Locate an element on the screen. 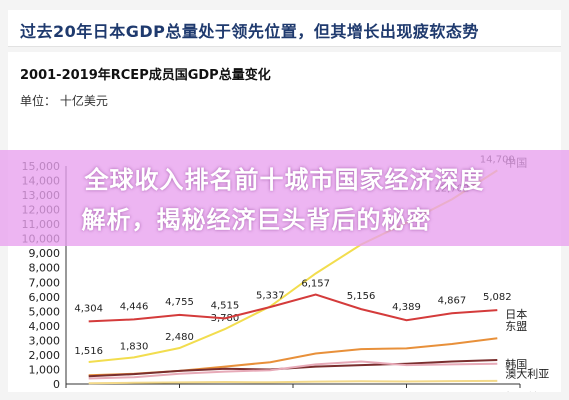 This screenshot has width=569, height=400. y-tick-label: 3,000 is located at coordinates (45, 340).